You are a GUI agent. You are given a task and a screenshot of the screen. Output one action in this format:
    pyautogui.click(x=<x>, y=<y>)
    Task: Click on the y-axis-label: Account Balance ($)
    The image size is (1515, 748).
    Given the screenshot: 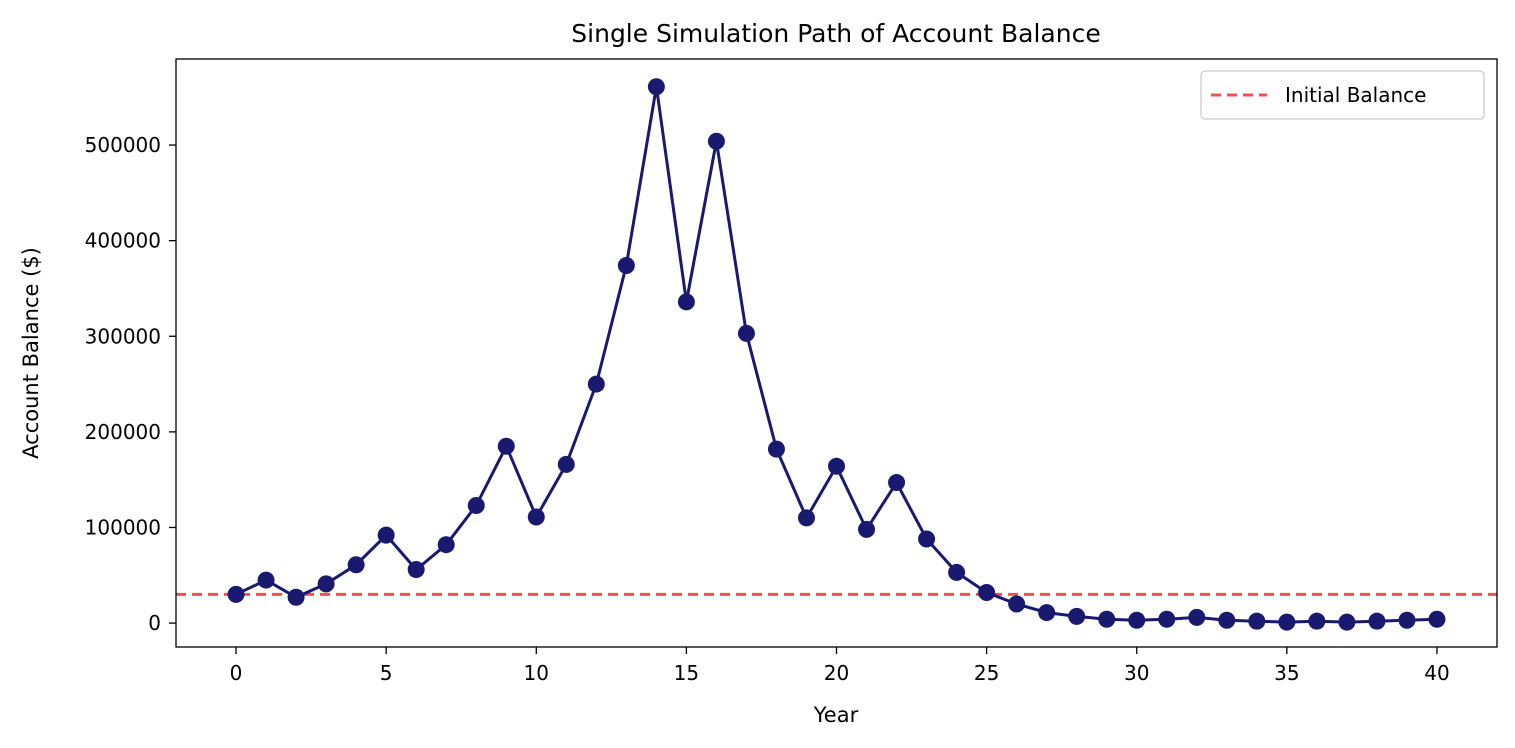 What is the action you would take?
    pyautogui.click(x=31, y=353)
    